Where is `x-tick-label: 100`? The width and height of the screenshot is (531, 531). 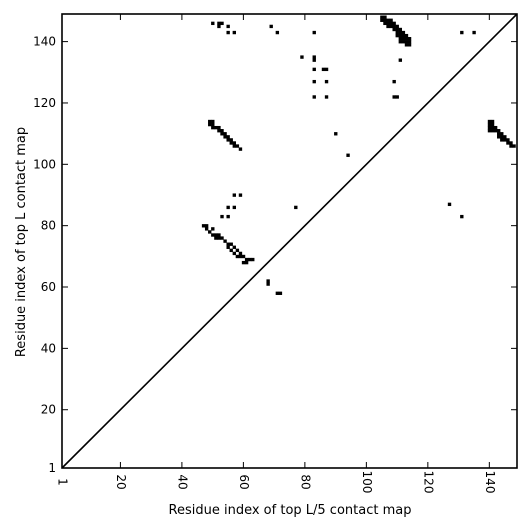 x-tick-label: 100 is located at coordinates (367, 482).